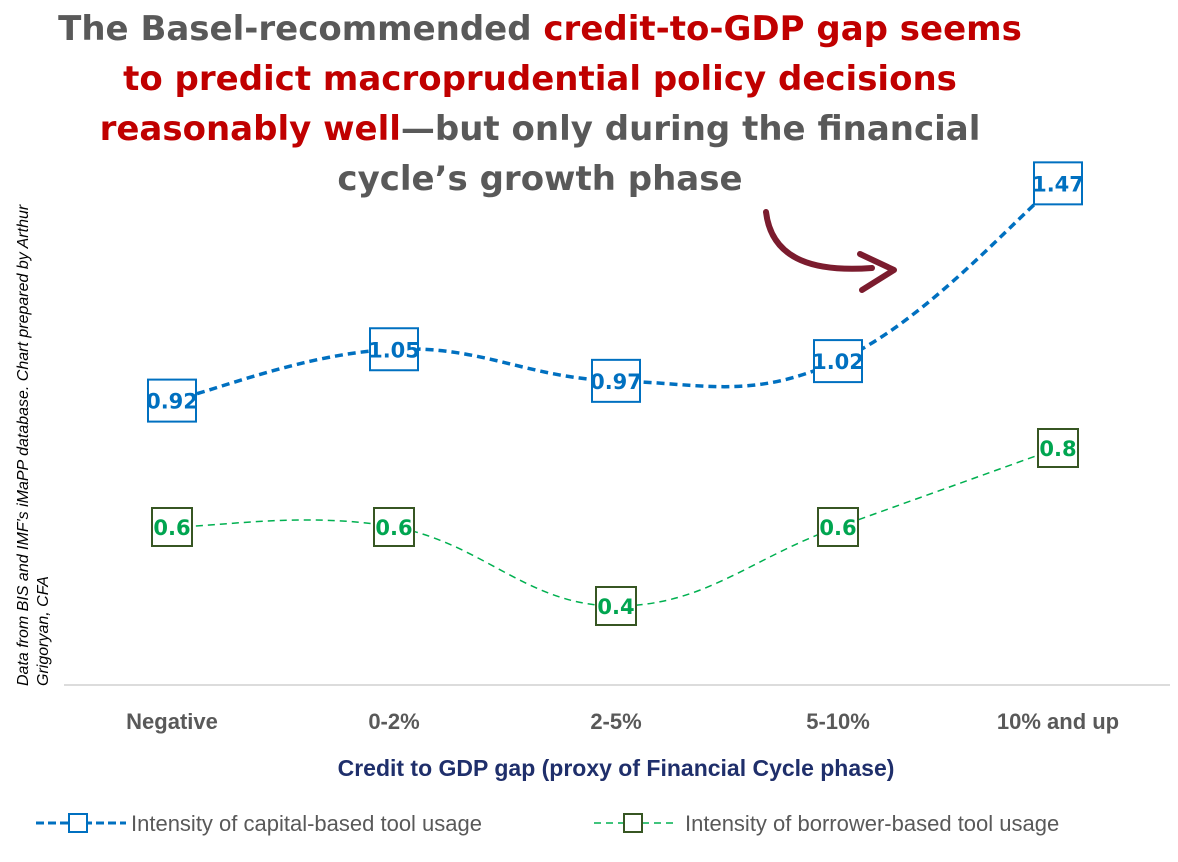 The width and height of the screenshot is (1178, 862). I want to click on legend-item-capital: Intensity of capital-based tool usage, so click(259, 823).